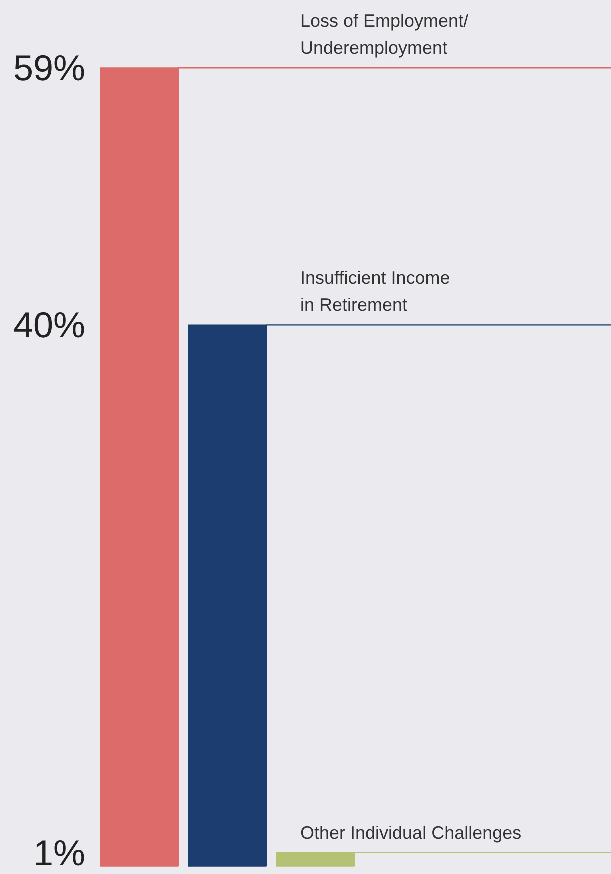  What do you see at coordinates (411, 832) in the screenshot?
I see `ref-line-label: Other Individual Challenges` at bounding box center [411, 832].